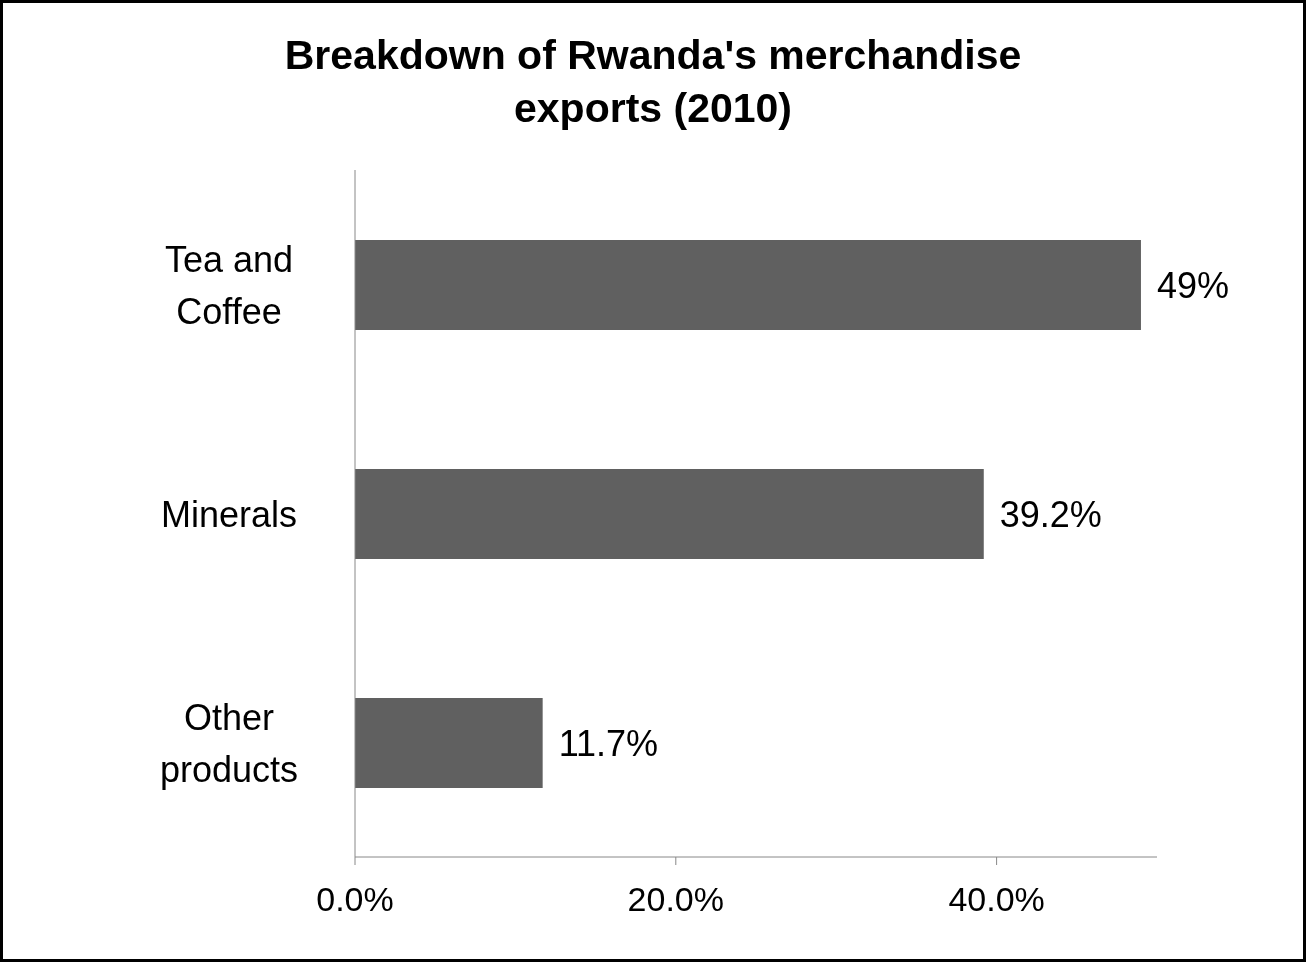 The image size is (1306, 962). What do you see at coordinates (996, 899) in the screenshot?
I see `x-tick-label: 40.0%` at bounding box center [996, 899].